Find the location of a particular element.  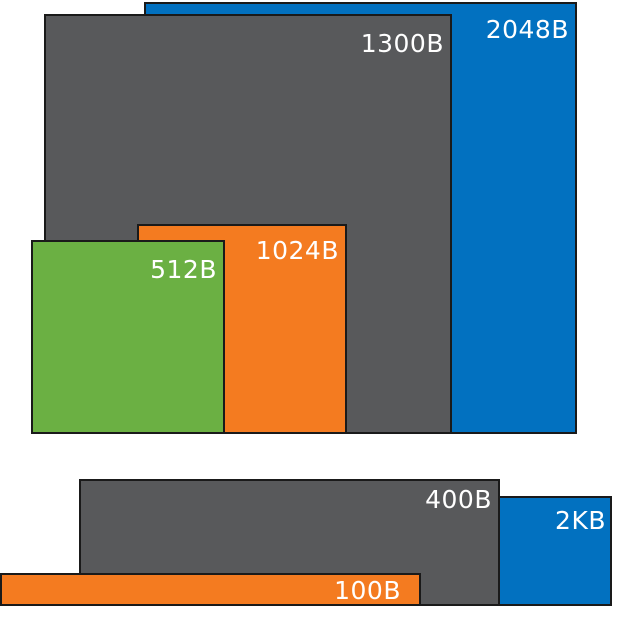

block-2kb: 2KB is located at coordinates (555, 551).